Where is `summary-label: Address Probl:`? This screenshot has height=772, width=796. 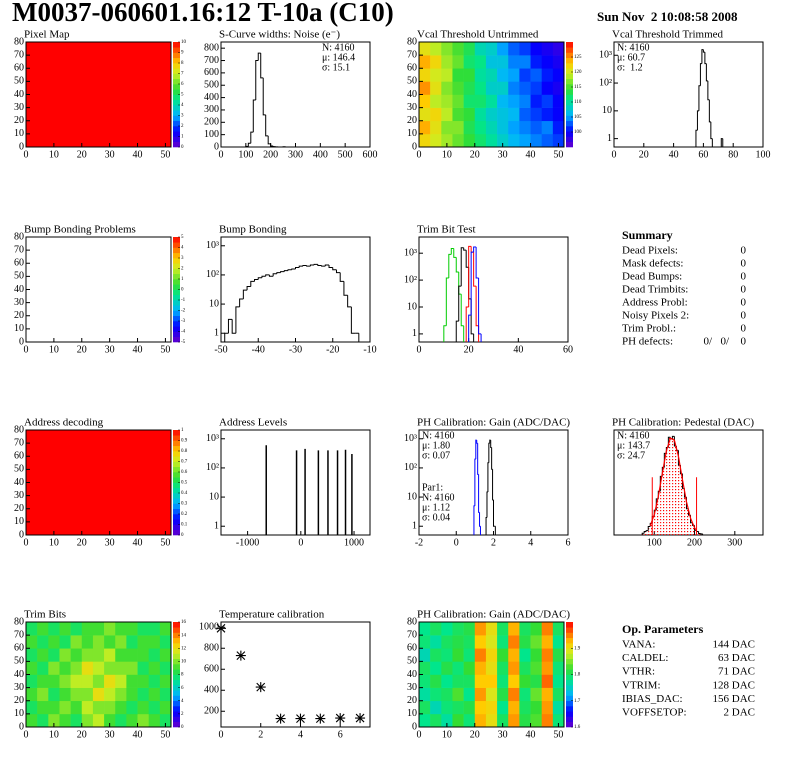 summary-label: Address Probl: is located at coordinates (655, 303).